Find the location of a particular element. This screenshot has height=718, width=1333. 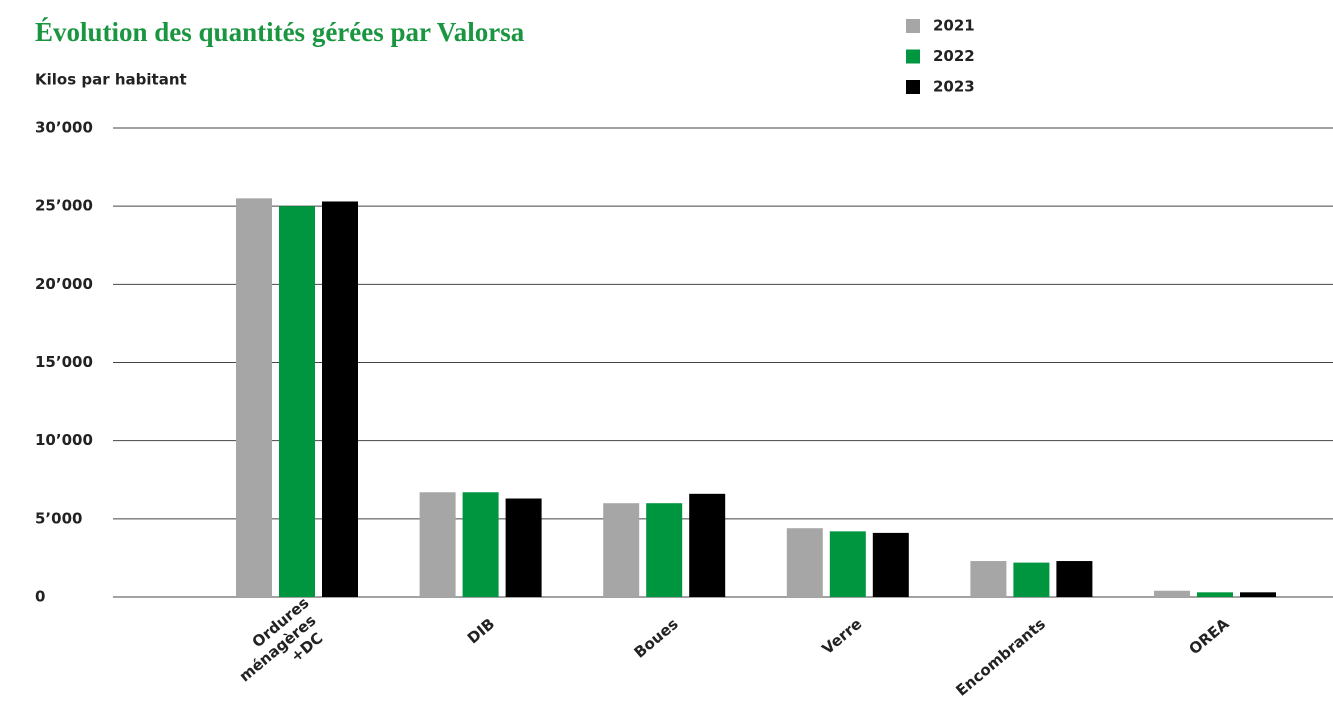

x-tick-label: OREA is located at coordinates (1209, 636).